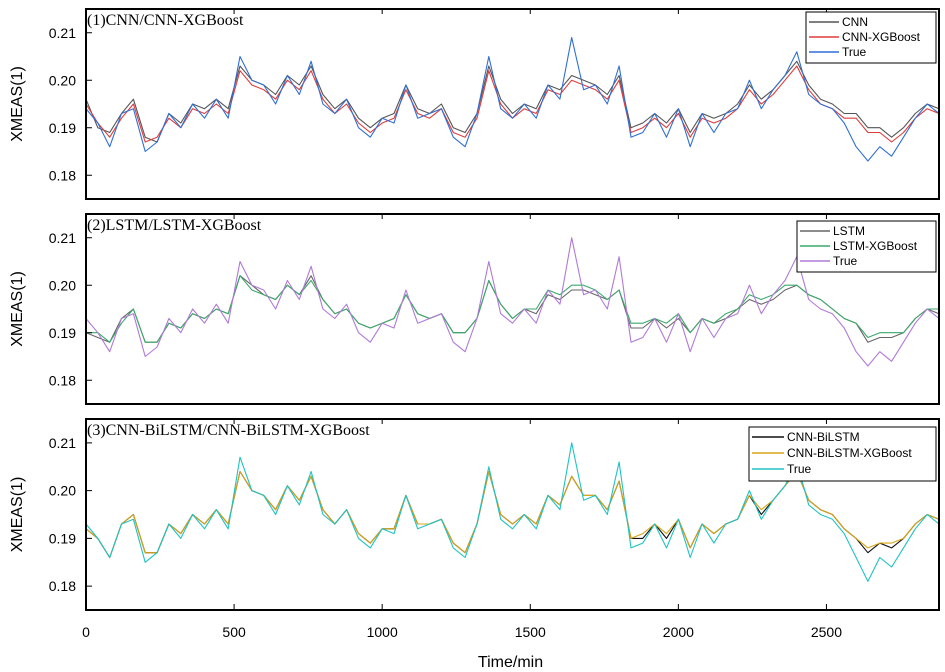 The width and height of the screenshot is (945, 672). Describe the element at coordinates (823, 437) in the screenshot. I see `legend-label: CNN-BiLSTM` at that location.